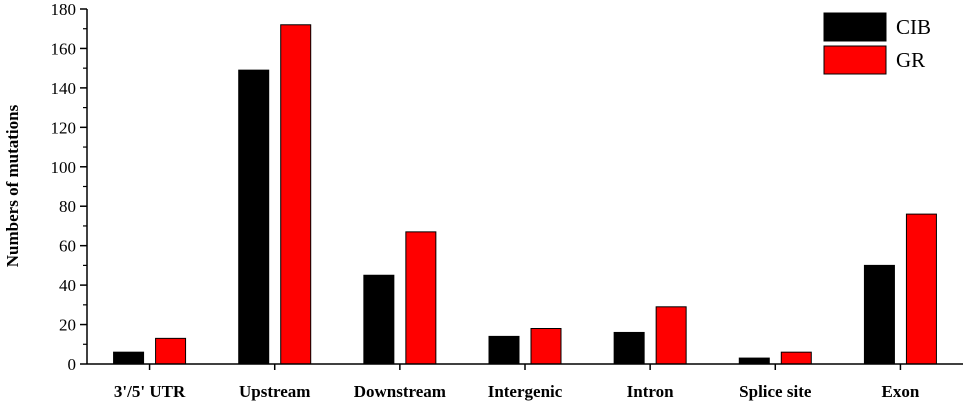  Describe the element at coordinates (150, 391) in the screenshot. I see `x-tick-label: 3'/5' UTR` at that location.